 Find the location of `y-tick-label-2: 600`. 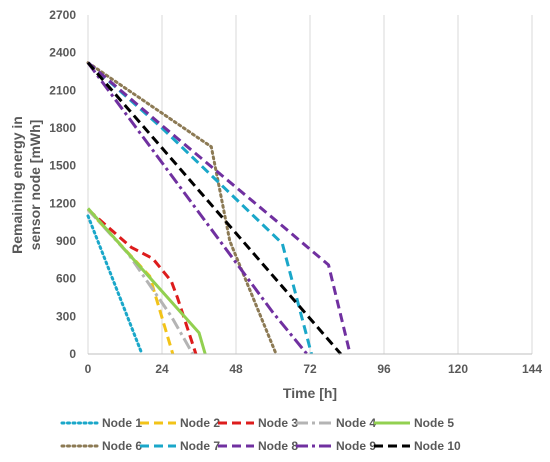

y-tick-label-2: 600 is located at coordinates (66, 279).